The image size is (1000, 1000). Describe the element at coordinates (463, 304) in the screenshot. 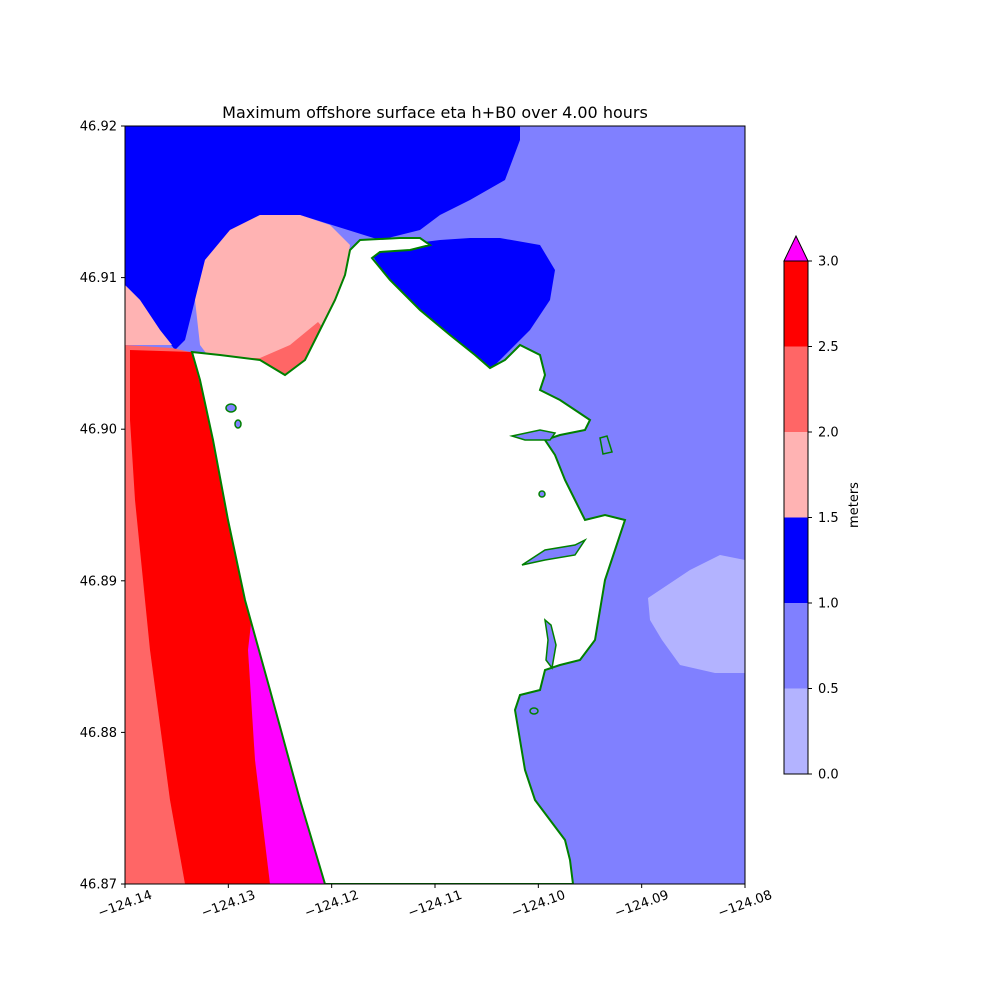

I see `surge-zone-1-0-to-1-5-bay` at that location.